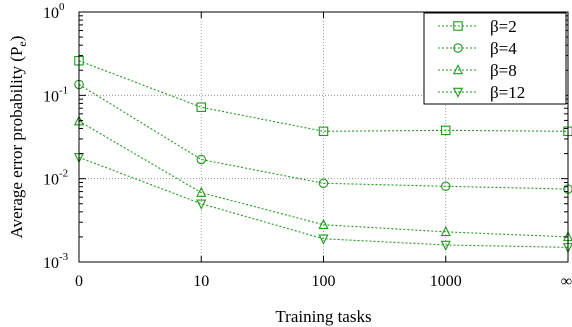 This screenshot has height=327, width=572. I want to click on x-tick-labels: 0 10 100 1000 ∞, so click(323, 281).